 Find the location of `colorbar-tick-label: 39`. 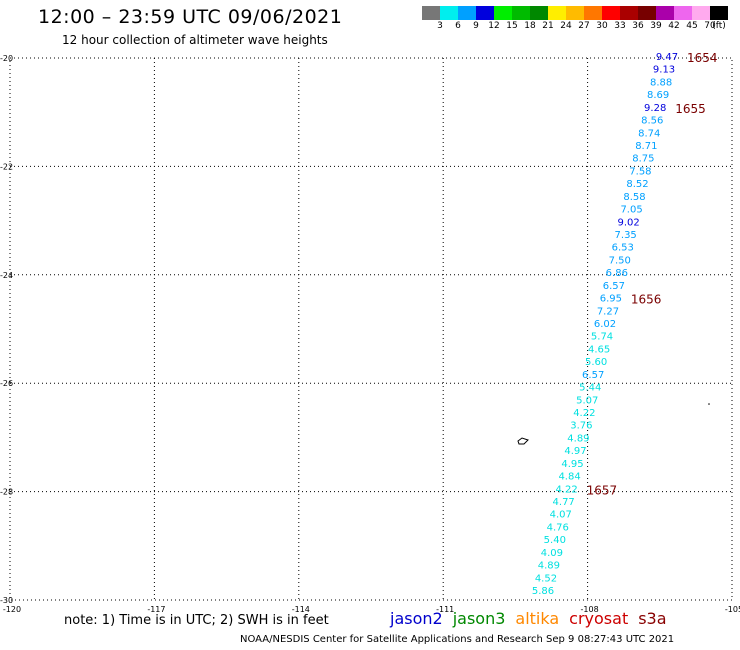

colorbar-tick-label: 39 is located at coordinates (656, 26).